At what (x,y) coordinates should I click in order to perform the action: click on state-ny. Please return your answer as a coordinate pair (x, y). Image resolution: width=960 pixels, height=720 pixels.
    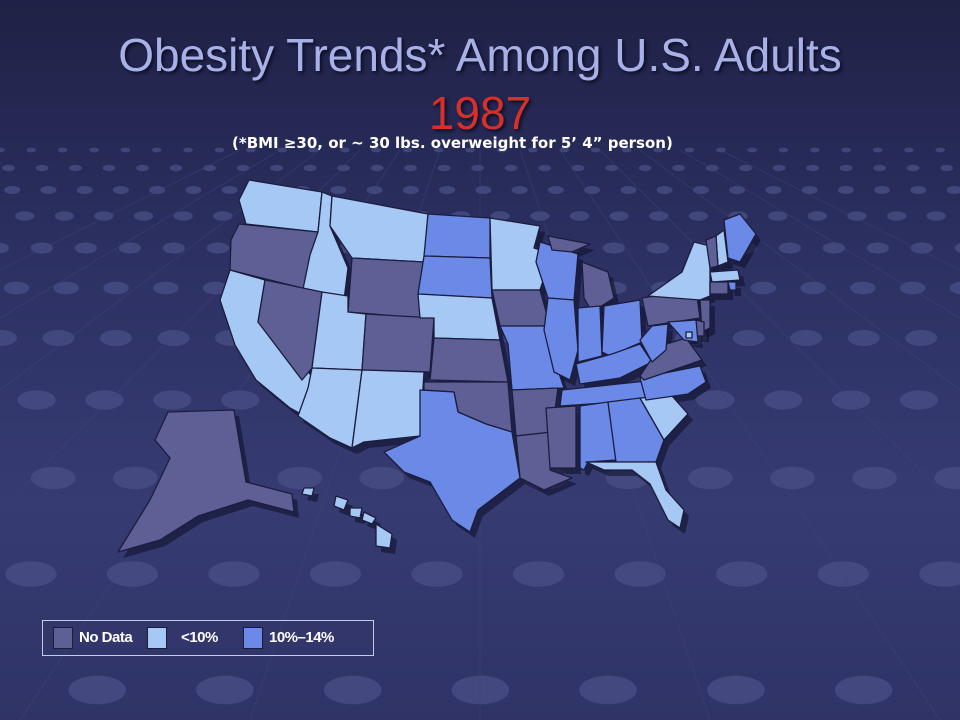
    Looking at the image, I should click on (679, 271).